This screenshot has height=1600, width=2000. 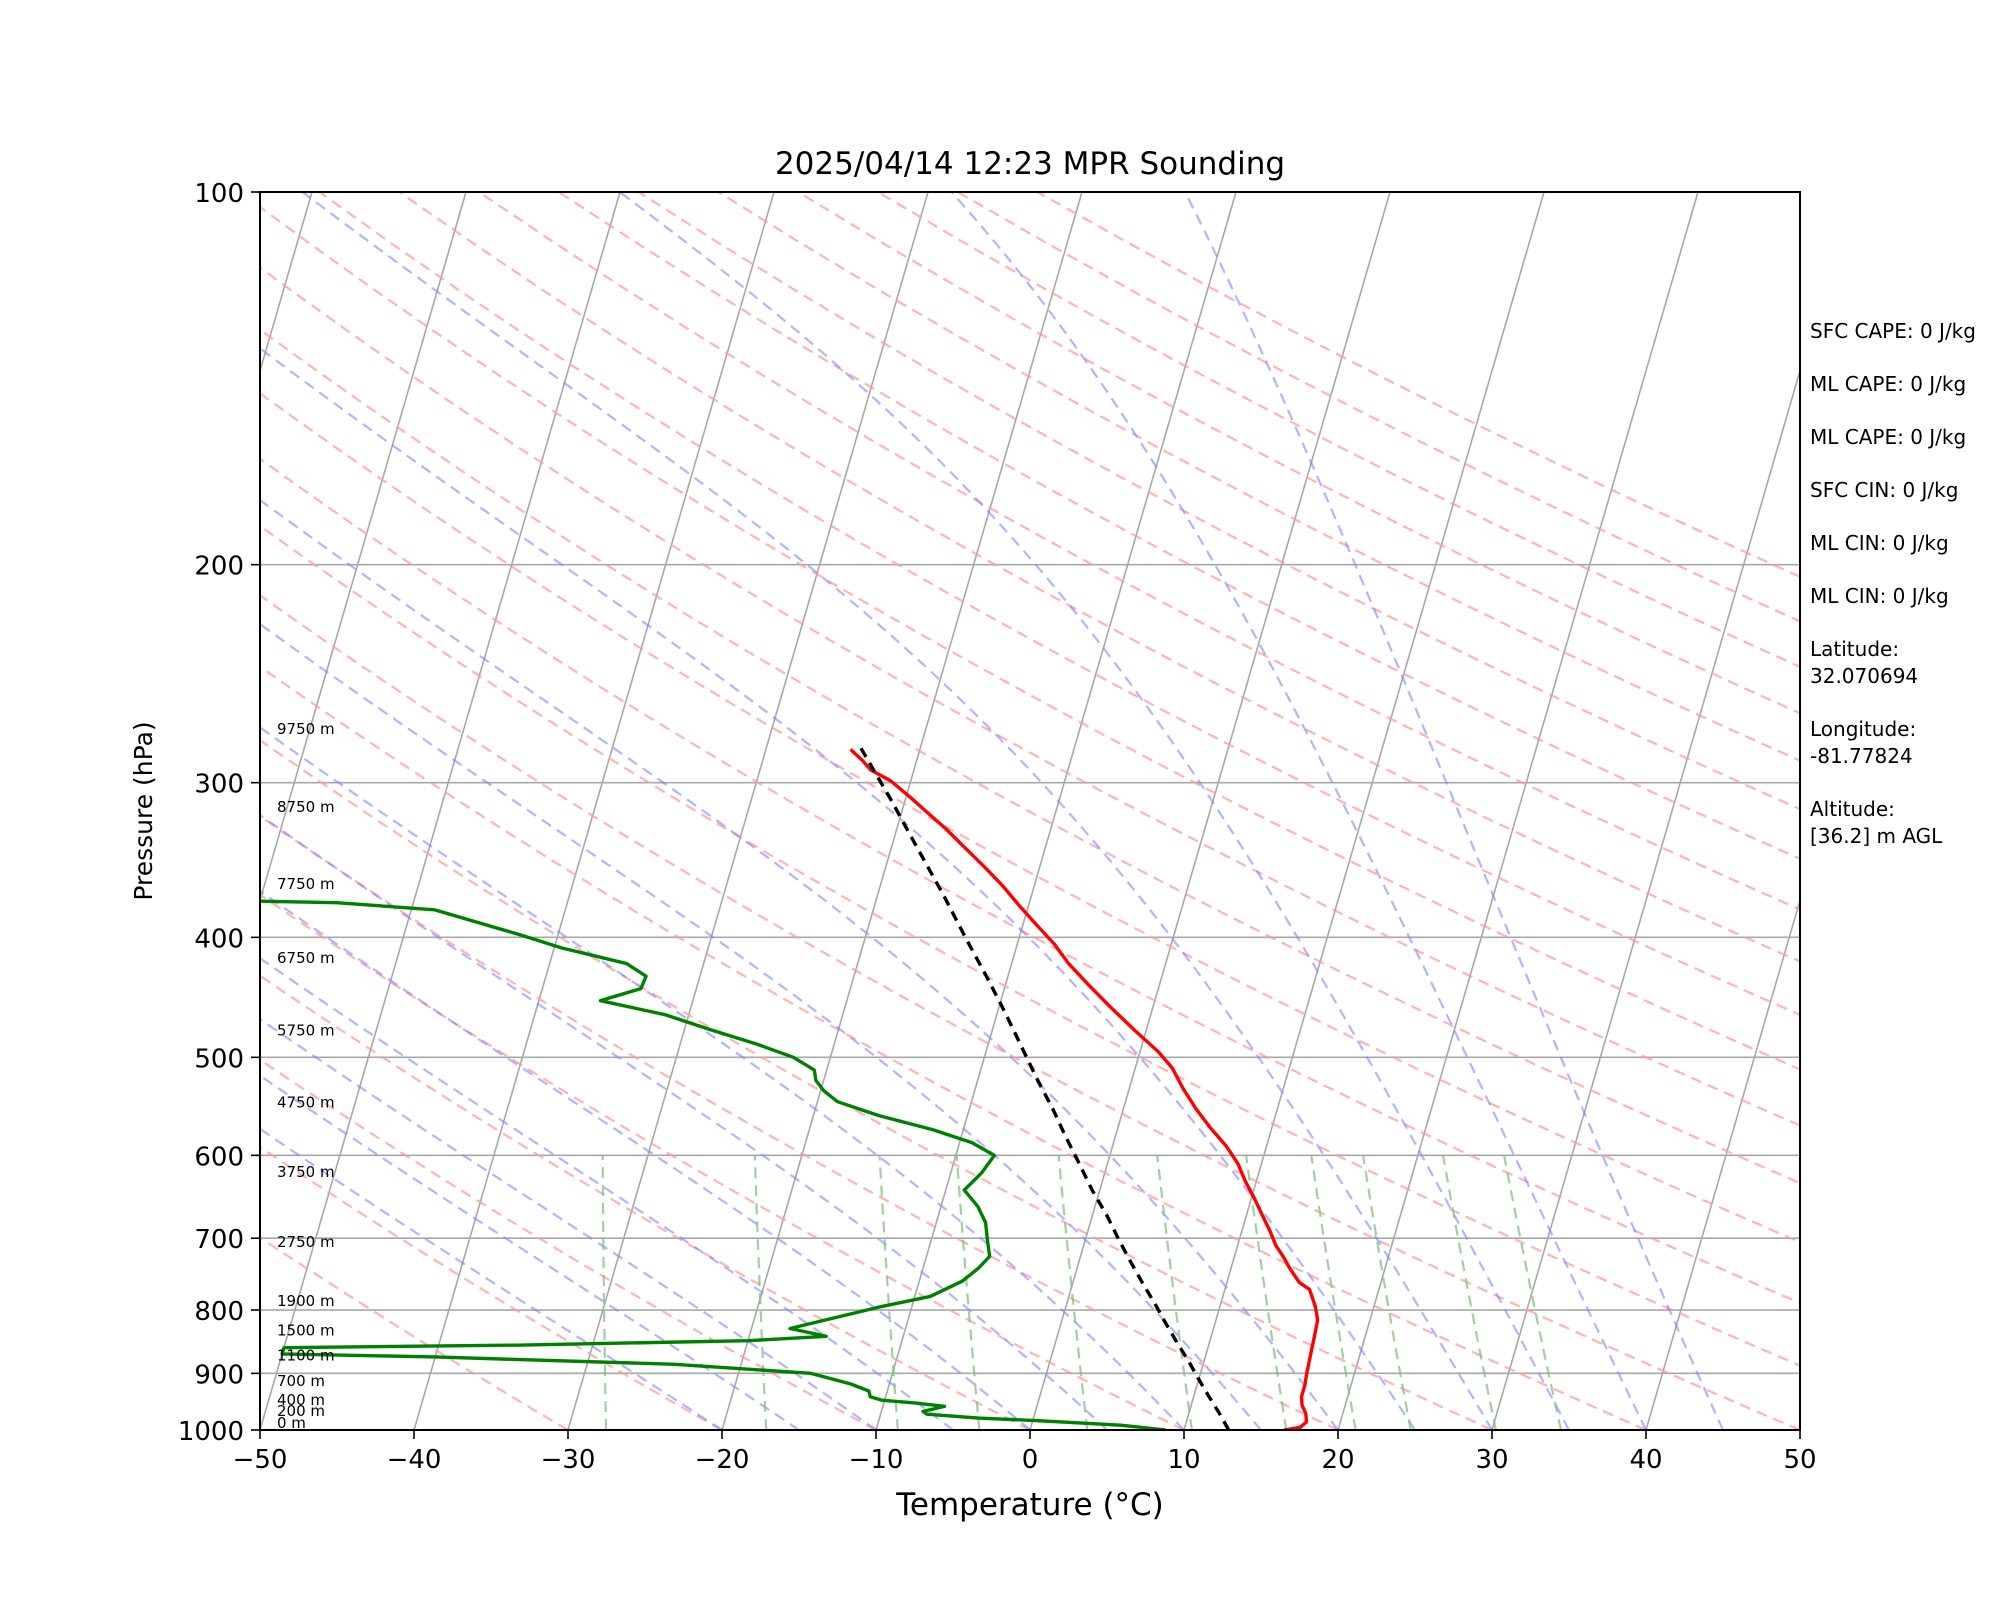 What do you see at coordinates (568, 1460) in the screenshot?
I see `x-tick-label: −30` at bounding box center [568, 1460].